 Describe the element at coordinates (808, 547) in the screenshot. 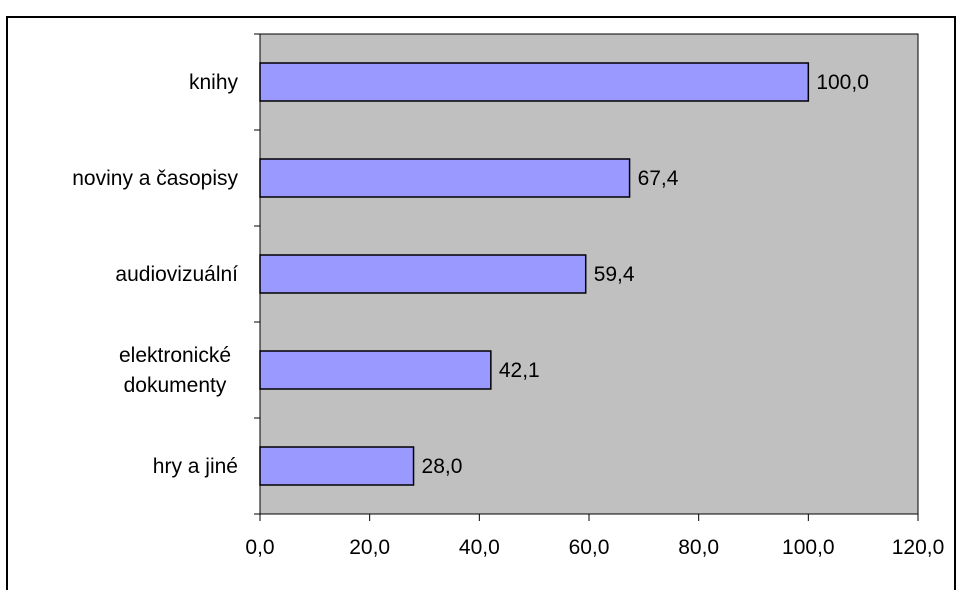

I see `x-tick-label: 100,0` at that location.